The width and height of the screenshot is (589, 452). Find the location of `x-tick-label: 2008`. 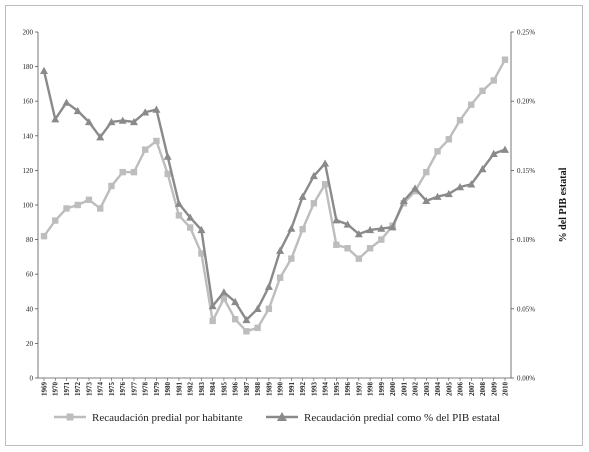

x-tick-label: 2008 is located at coordinates (483, 389).